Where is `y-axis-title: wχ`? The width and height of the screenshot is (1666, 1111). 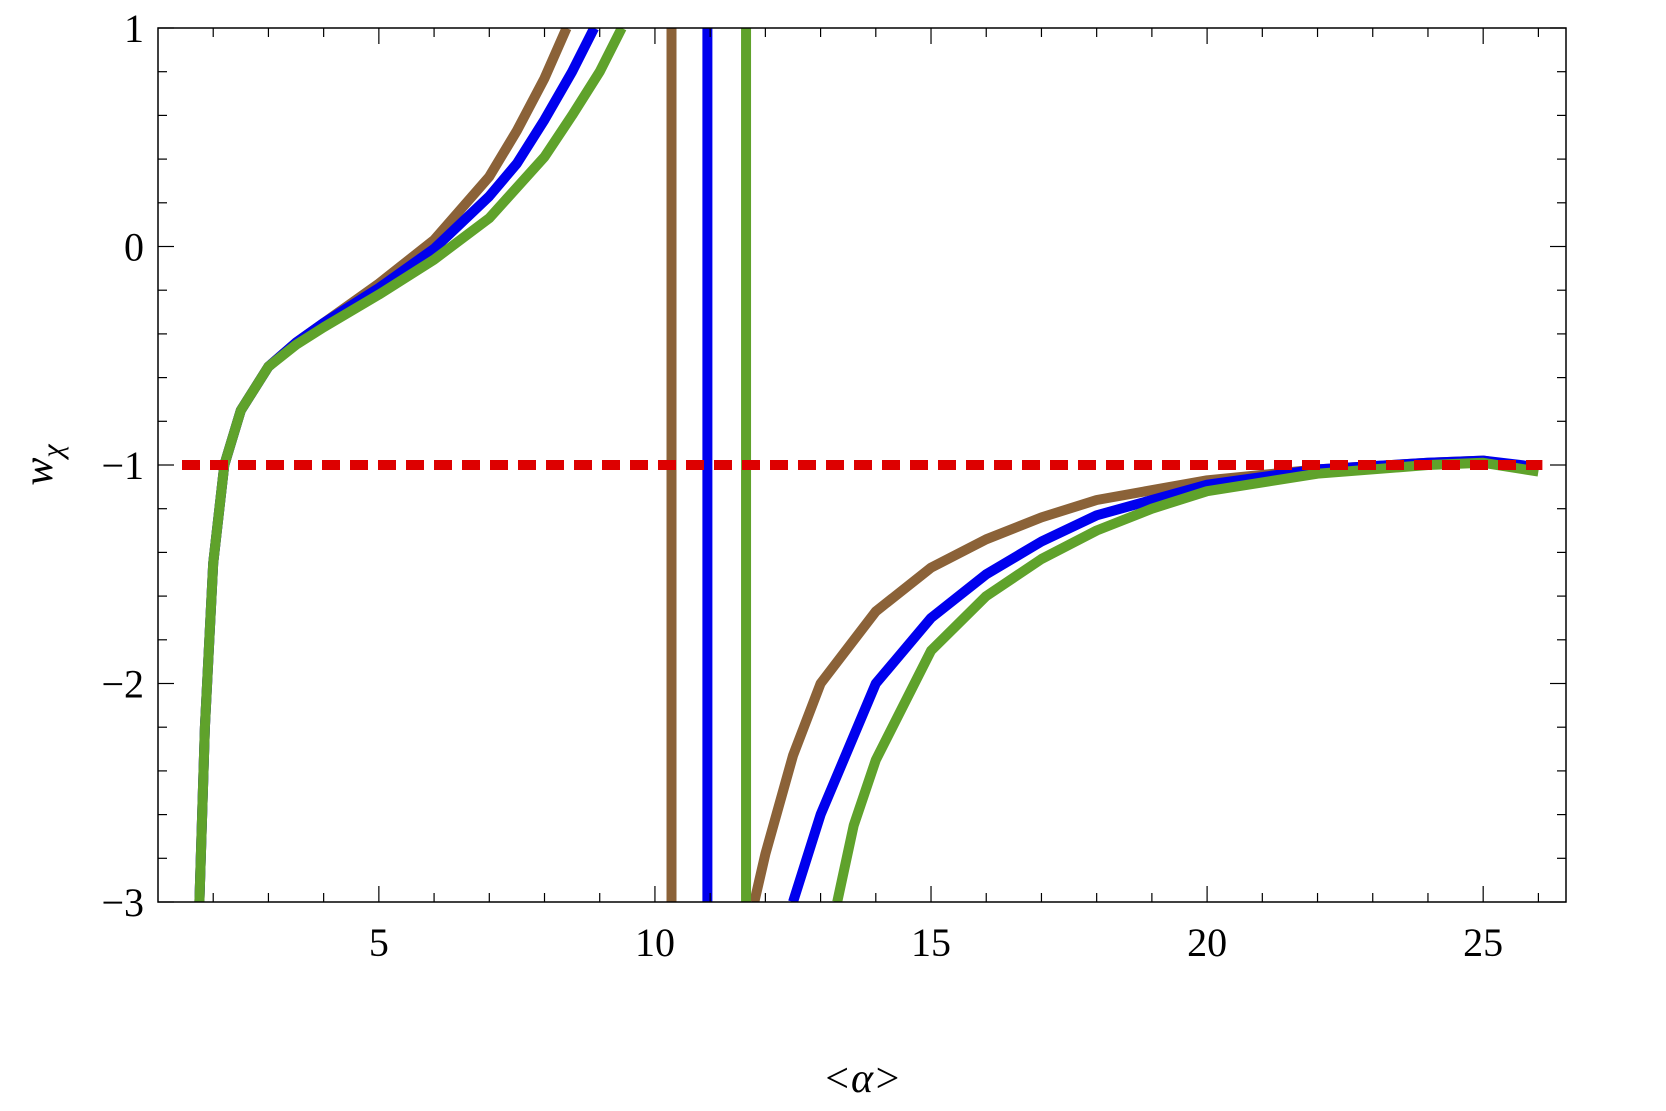
y-axis-title: wχ is located at coordinates (42, 465).